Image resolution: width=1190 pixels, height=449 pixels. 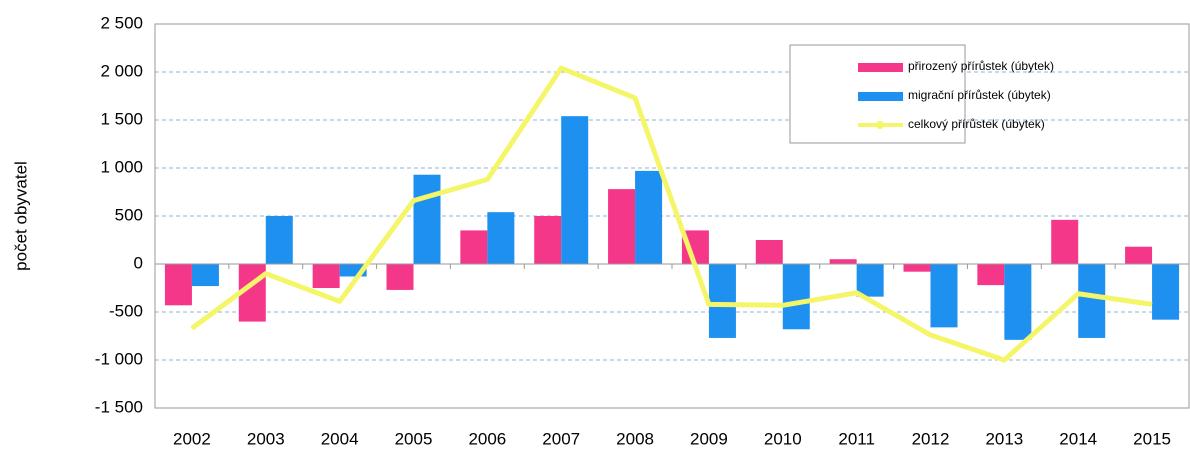 What do you see at coordinates (121, 22) in the screenshot?
I see `y-tick-label: 2 500` at bounding box center [121, 22].